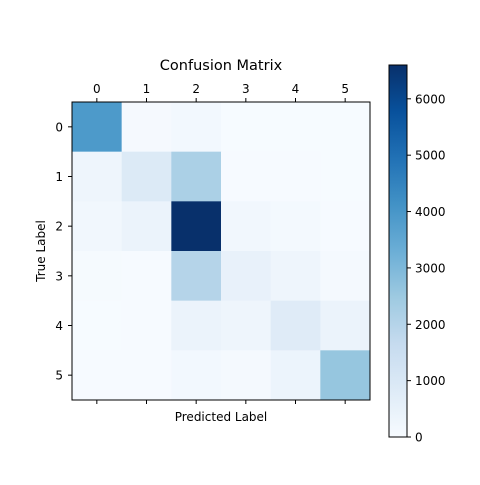 Image resolution: width=480 pixels, height=485 pixels. I want to click on colorbar-tick-label: 6000, so click(430, 99).